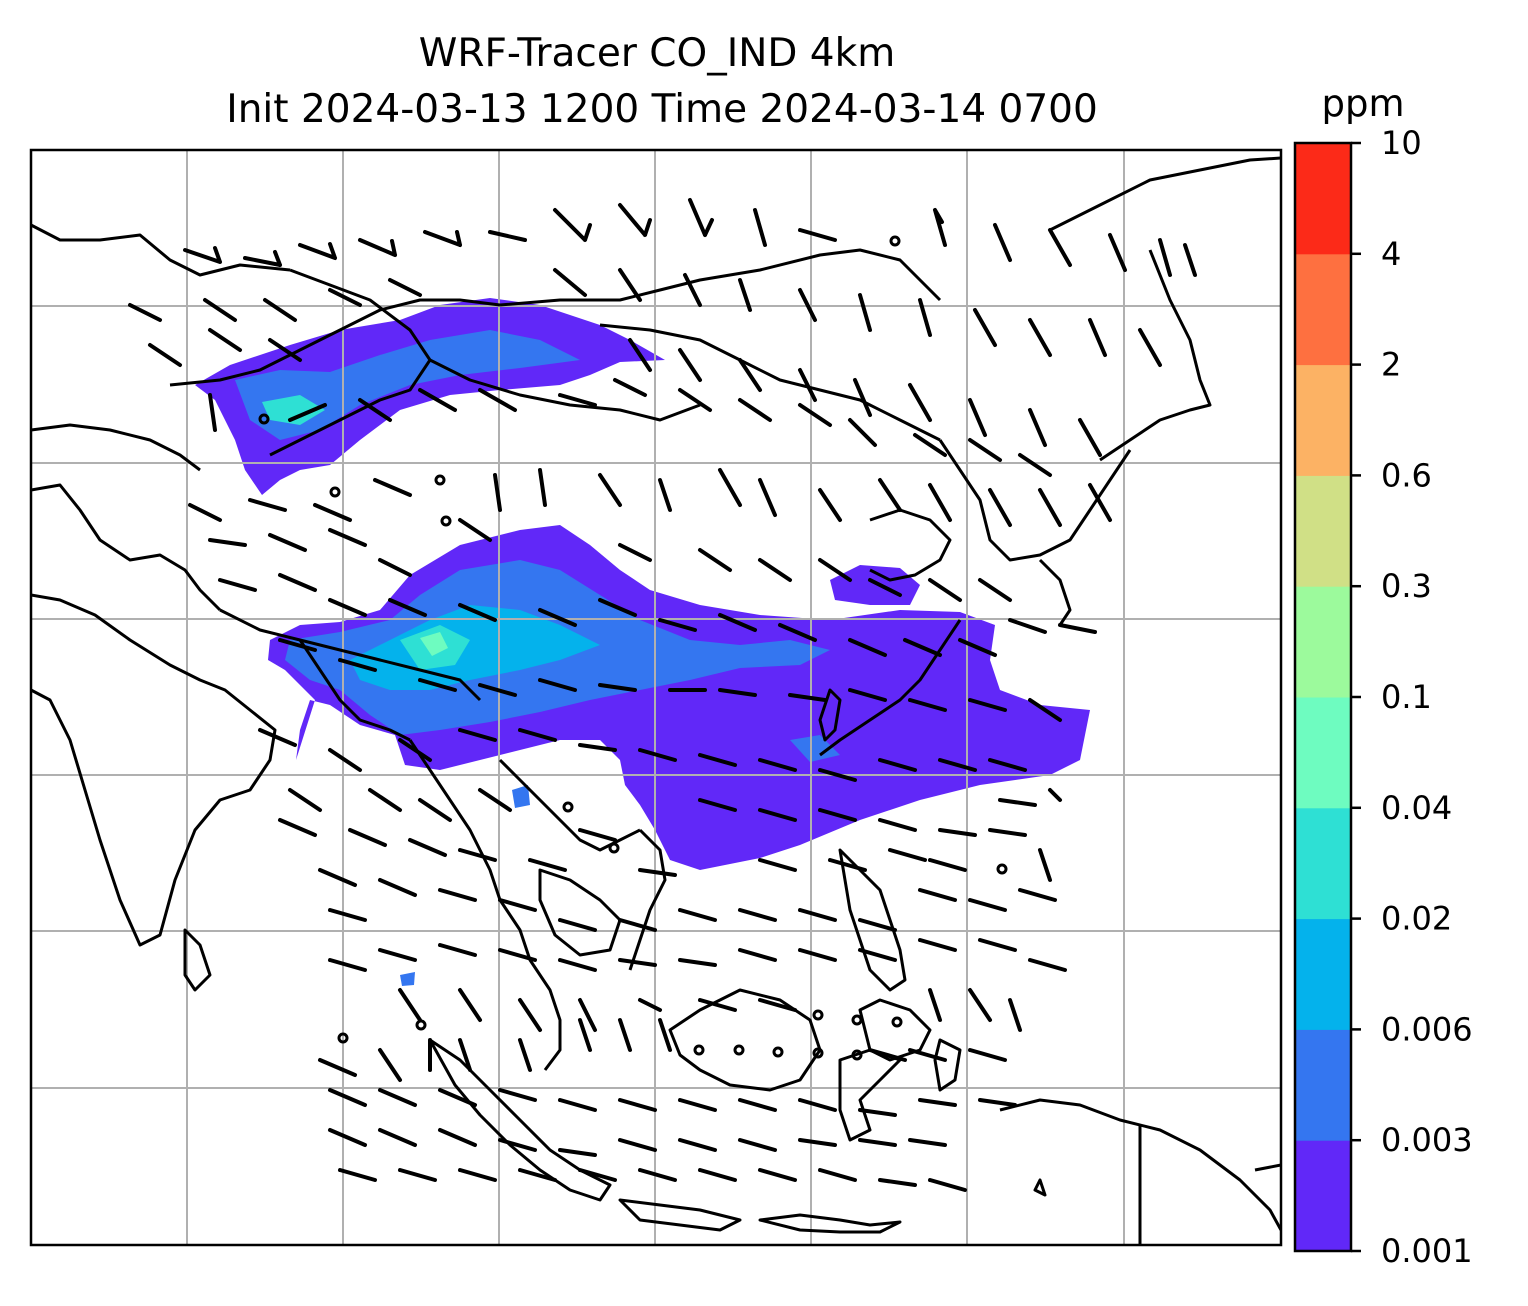 Image resolution: width=1528 pixels, height=1306 pixels. I want to click on colorbar: 0.001 0.003 0.006 0.02 0.04 0.1 0.3 0.6 2 4 10 ppm, so click(1383, 676).